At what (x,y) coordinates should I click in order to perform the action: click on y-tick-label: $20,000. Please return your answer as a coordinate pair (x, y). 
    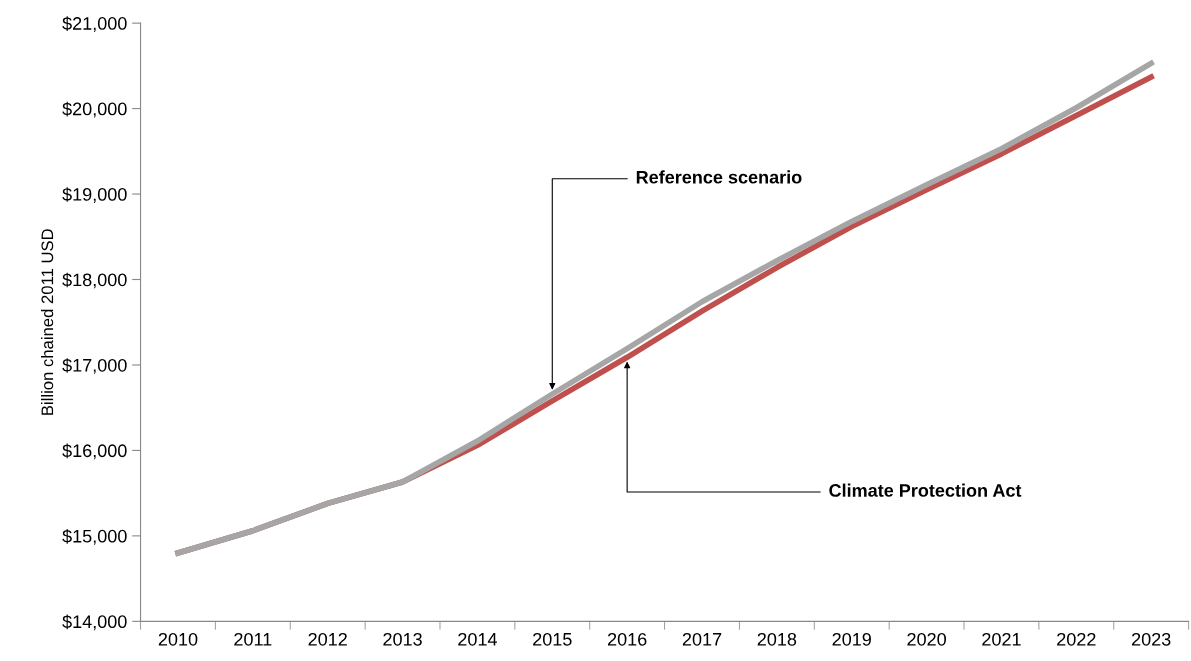
    Looking at the image, I should click on (94, 109).